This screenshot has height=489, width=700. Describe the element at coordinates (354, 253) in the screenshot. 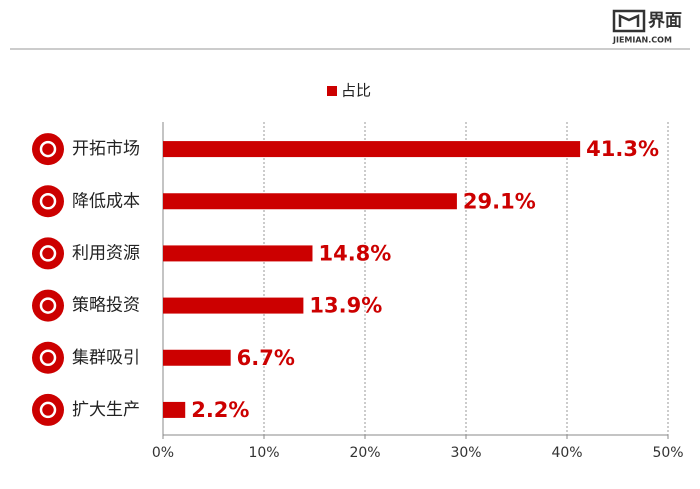

I see `value-label: 14.8%` at that location.